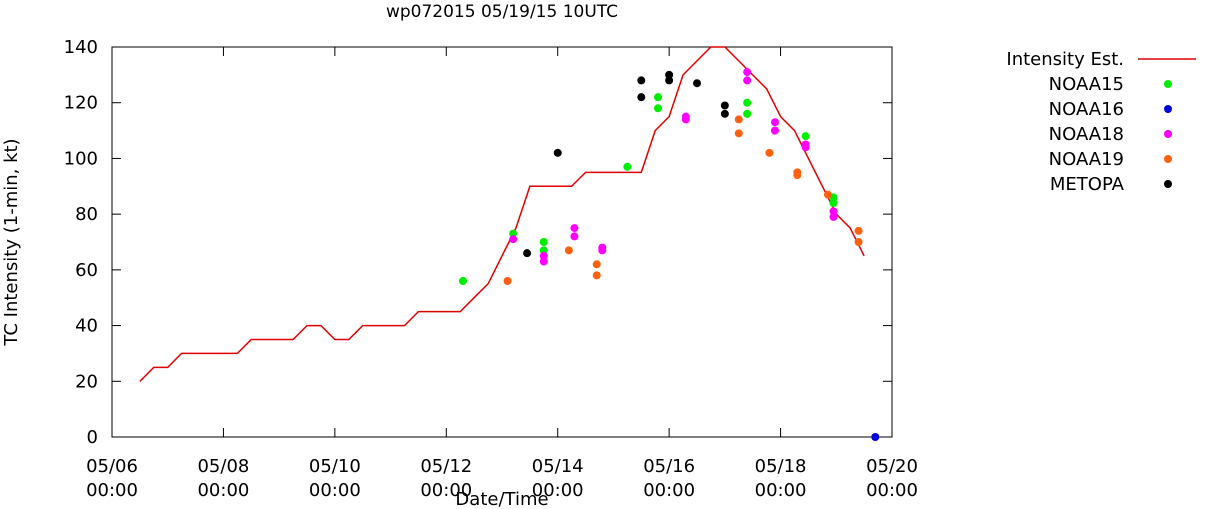 This screenshot has height=509, width=1211. What do you see at coordinates (86, 270) in the screenshot?
I see `y-tick-label: 60` at bounding box center [86, 270].